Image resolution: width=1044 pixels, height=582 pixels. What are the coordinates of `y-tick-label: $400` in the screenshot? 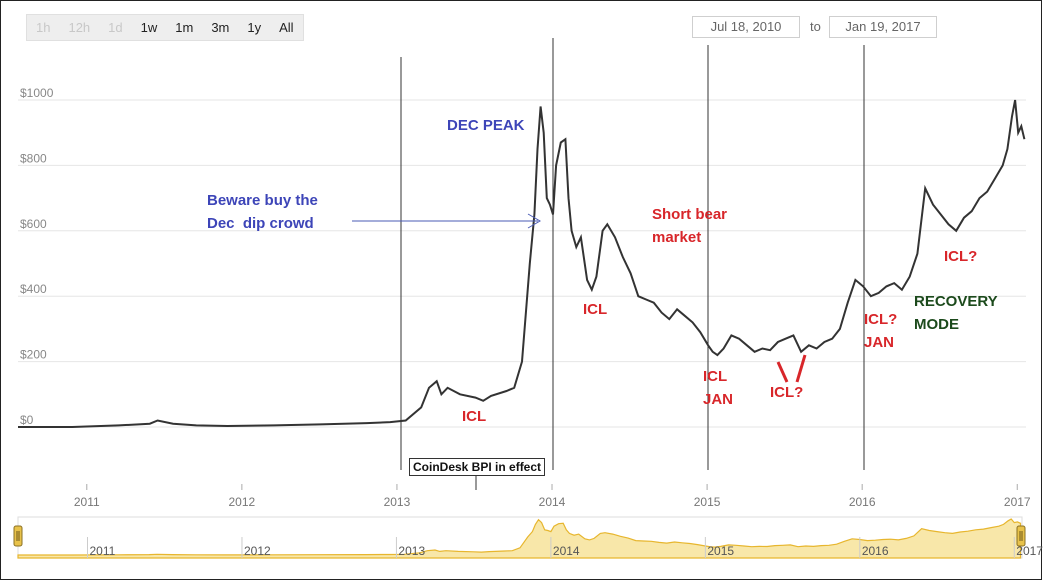 It's located at (33, 289).